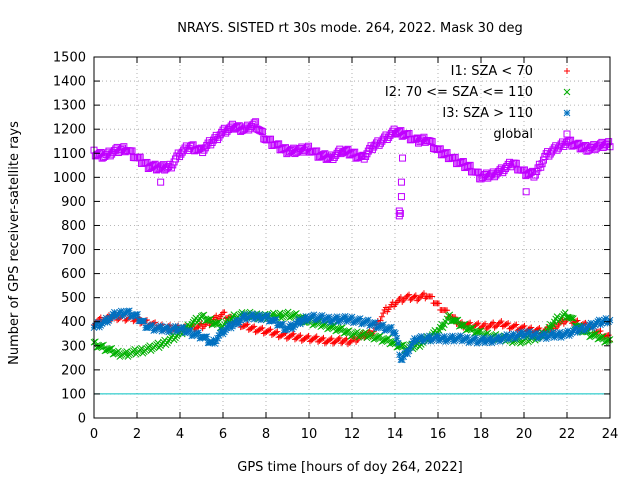 This screenshot has width=640, height=480. What do you see at coordinates (69, 58) in the screenshot?
I see `y-tick-label: 1500` at bounding box center [69, 58].